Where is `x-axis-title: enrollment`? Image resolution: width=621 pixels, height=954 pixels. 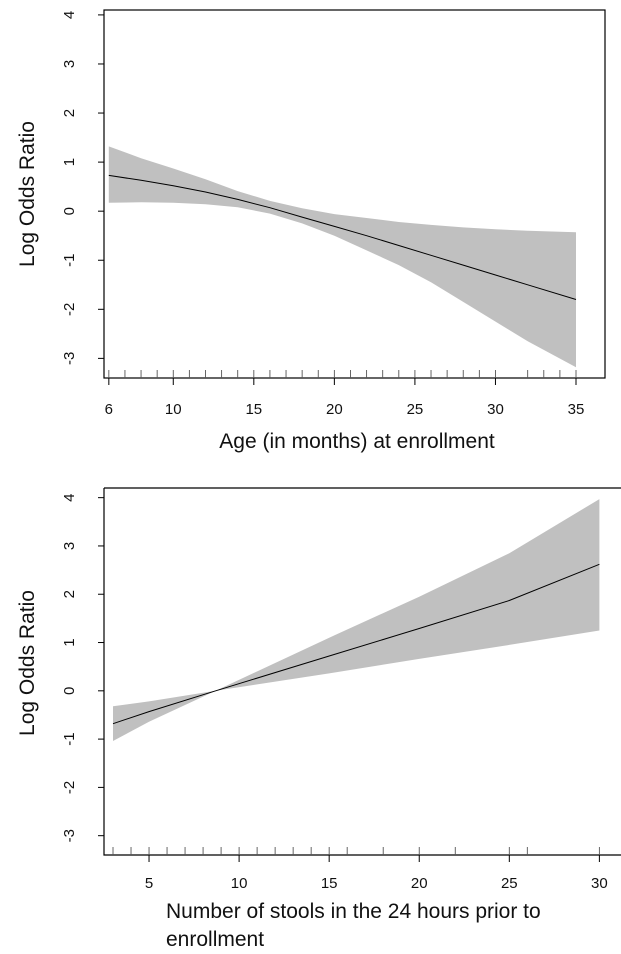 x-axis-title: enrollment is located at coordinates (215, 939).